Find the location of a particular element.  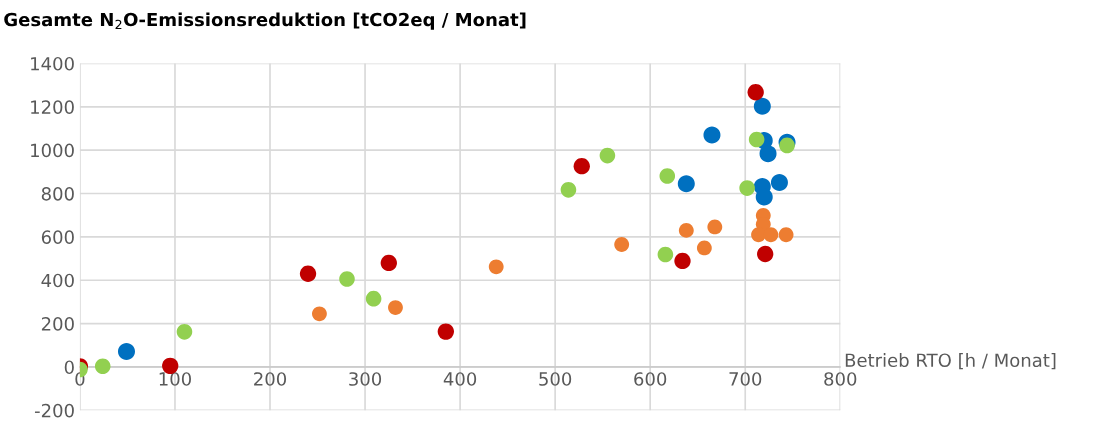

y-tick-label: 800 is located at coordinates (57, 193).